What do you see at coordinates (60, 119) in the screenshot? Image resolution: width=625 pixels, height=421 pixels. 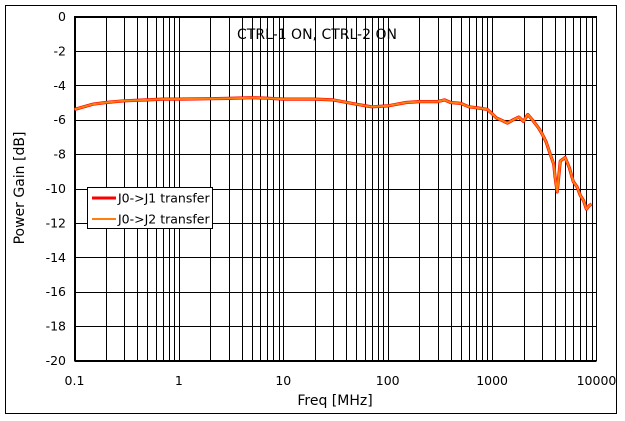 I see `y-tick-label: -6` at bounding box center [60, 119].